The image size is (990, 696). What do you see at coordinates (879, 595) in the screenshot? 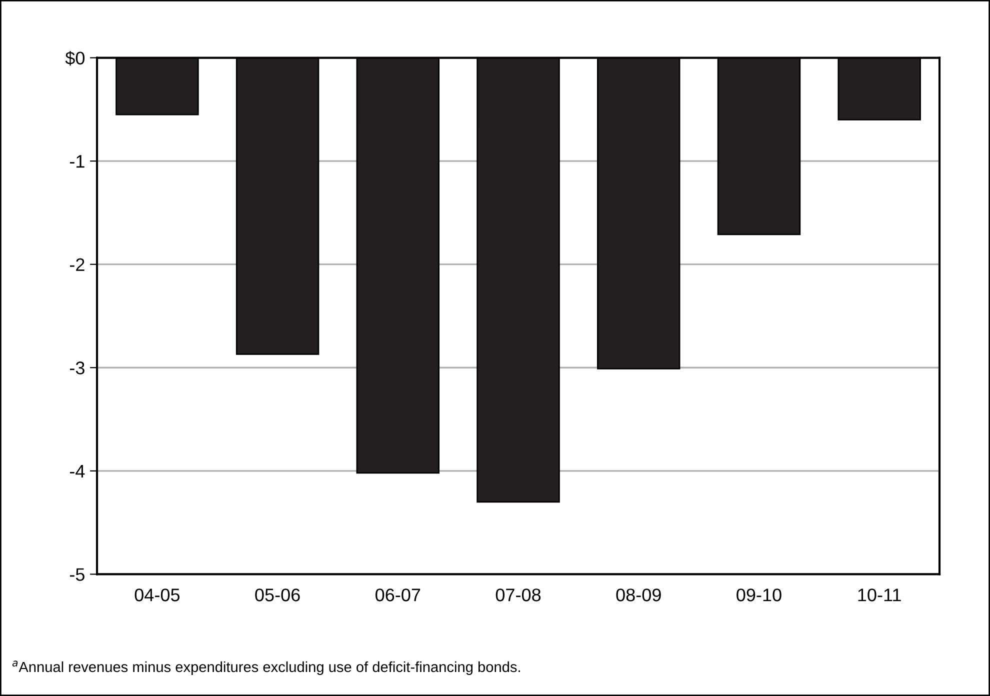
I see `x-tick-label: 10-11` at bounding box center [879, 595].